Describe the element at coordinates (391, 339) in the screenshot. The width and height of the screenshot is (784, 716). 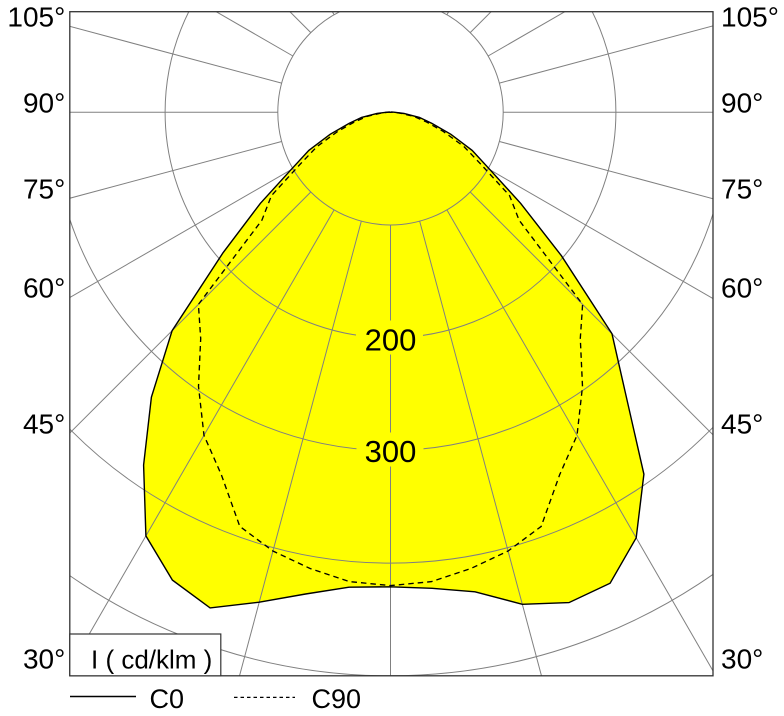
I see `svg-text: 200` at that location.